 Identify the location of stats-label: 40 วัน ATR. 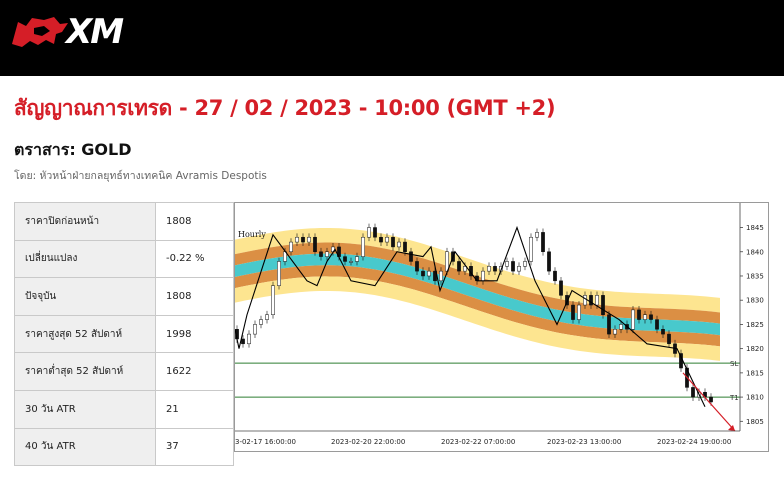
(85, 447).